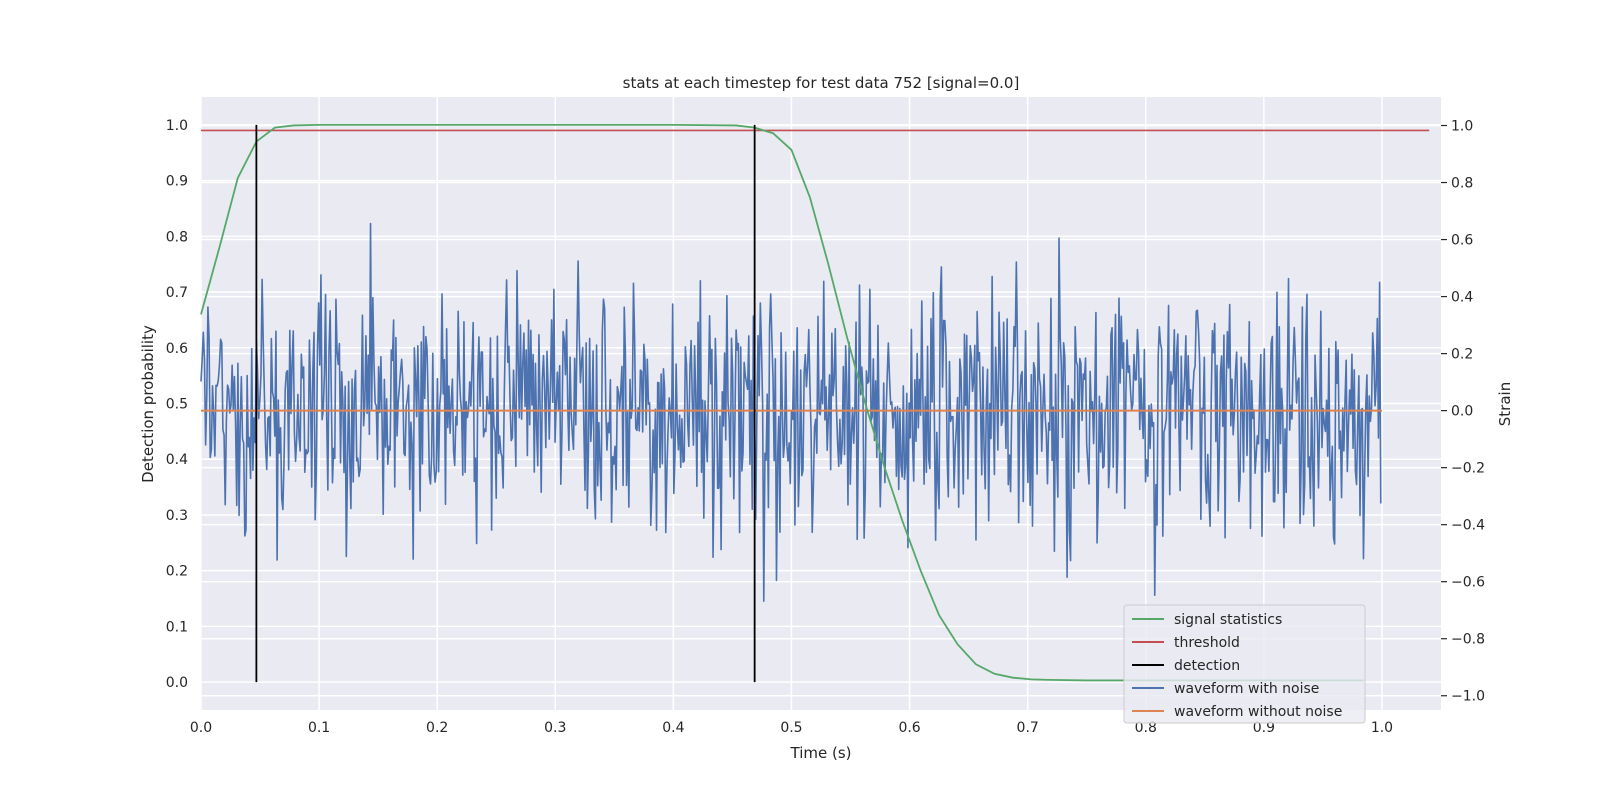 The image size is (1600, 800). What do you see at coordinates (1028, 728) in the screenshot?
I see `x-tick-label: 0.7` at bounding box center [1028, 728].